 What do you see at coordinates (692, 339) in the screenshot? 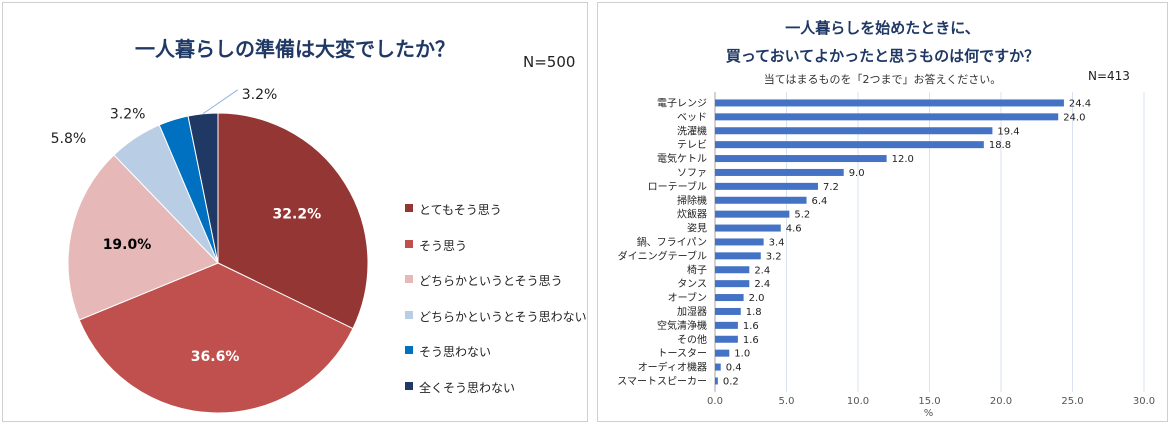
I see `bar-category-label-17: その他` at bounding box center [692, 339].